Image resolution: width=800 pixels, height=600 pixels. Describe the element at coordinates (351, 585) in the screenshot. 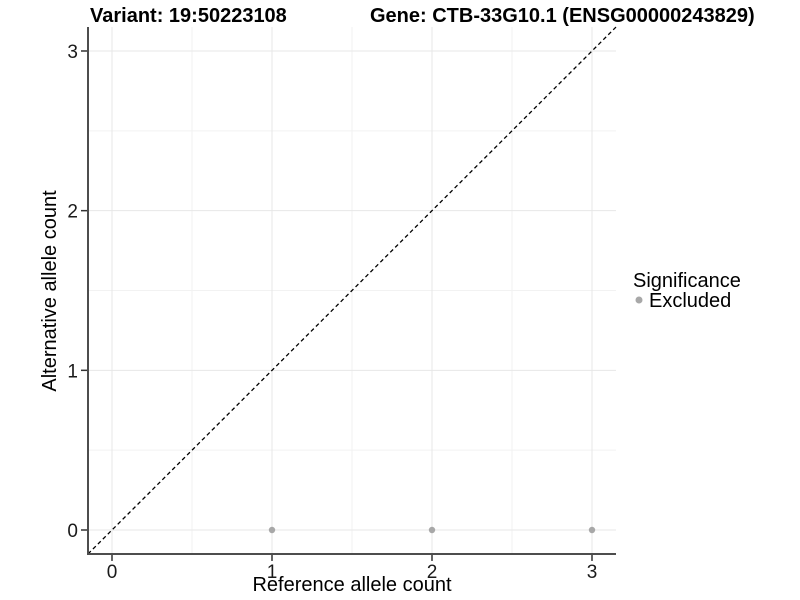

I see `x-axis-title: Reference allele count` at that location.